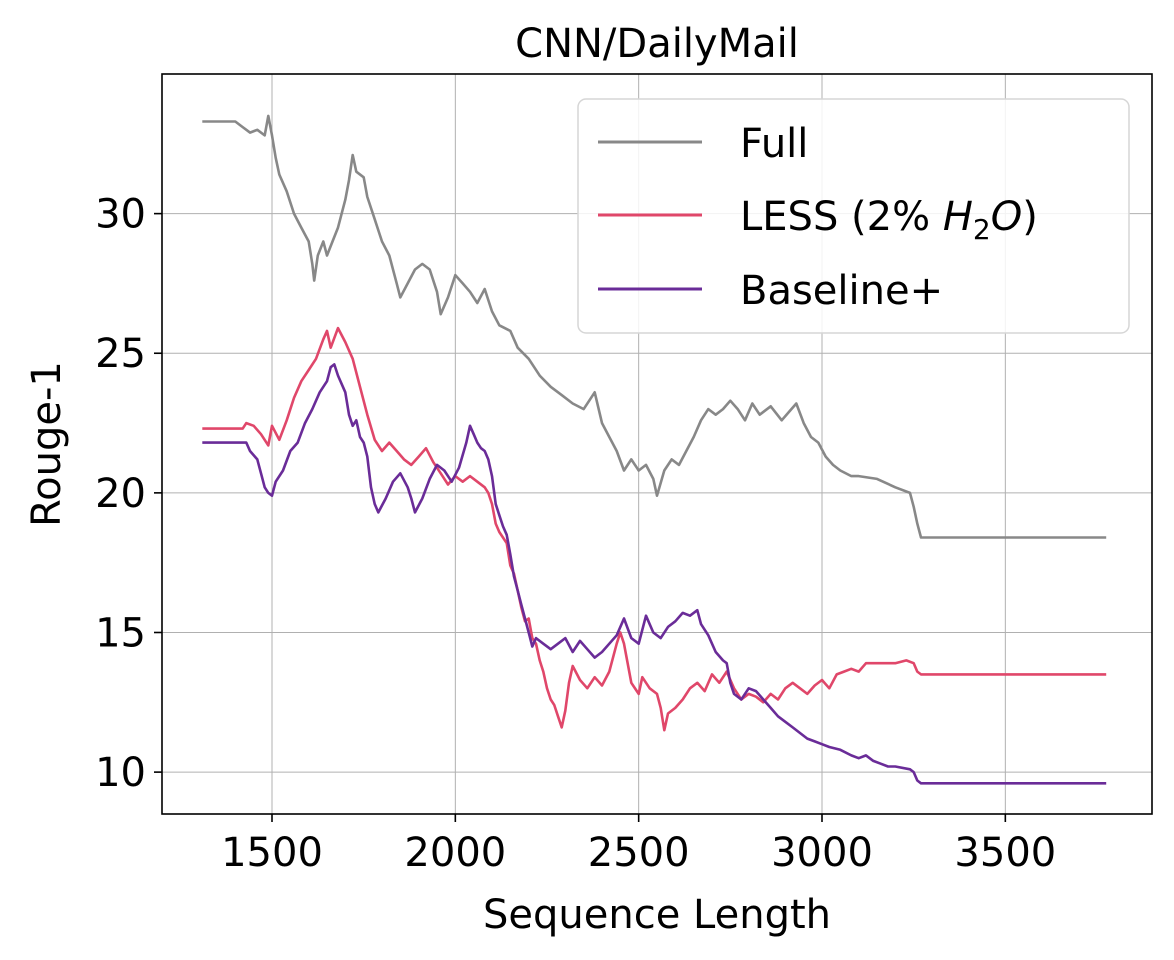  I want to click on legend-label-baseline: Baseline+, so click(841, 291).